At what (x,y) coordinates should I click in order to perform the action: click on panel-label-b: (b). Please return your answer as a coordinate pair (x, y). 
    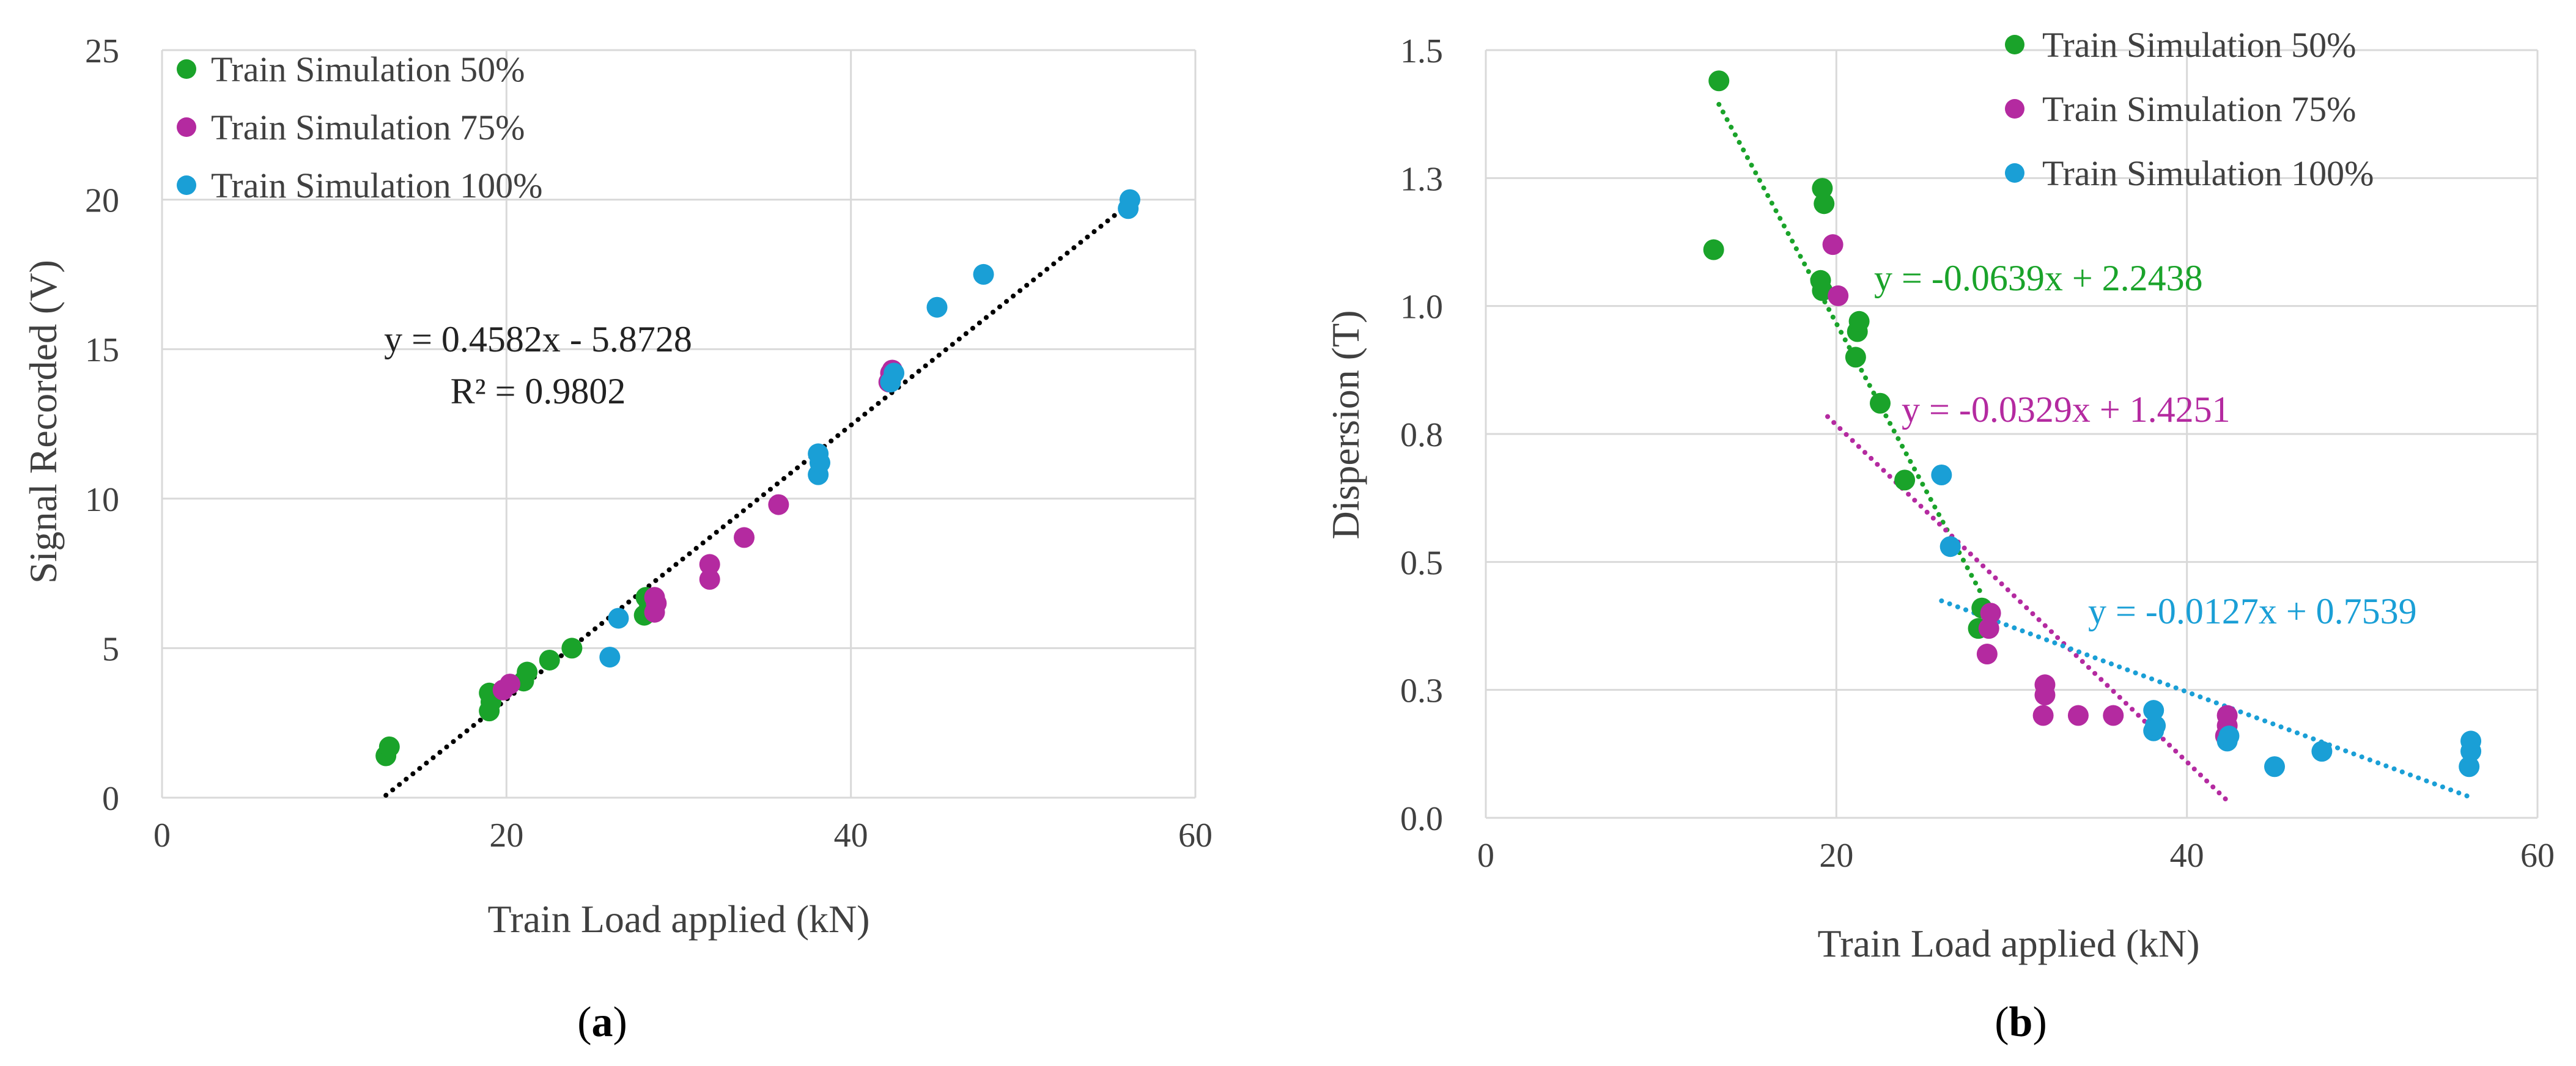
    Looking at the image, I should click on (2021, 1022).